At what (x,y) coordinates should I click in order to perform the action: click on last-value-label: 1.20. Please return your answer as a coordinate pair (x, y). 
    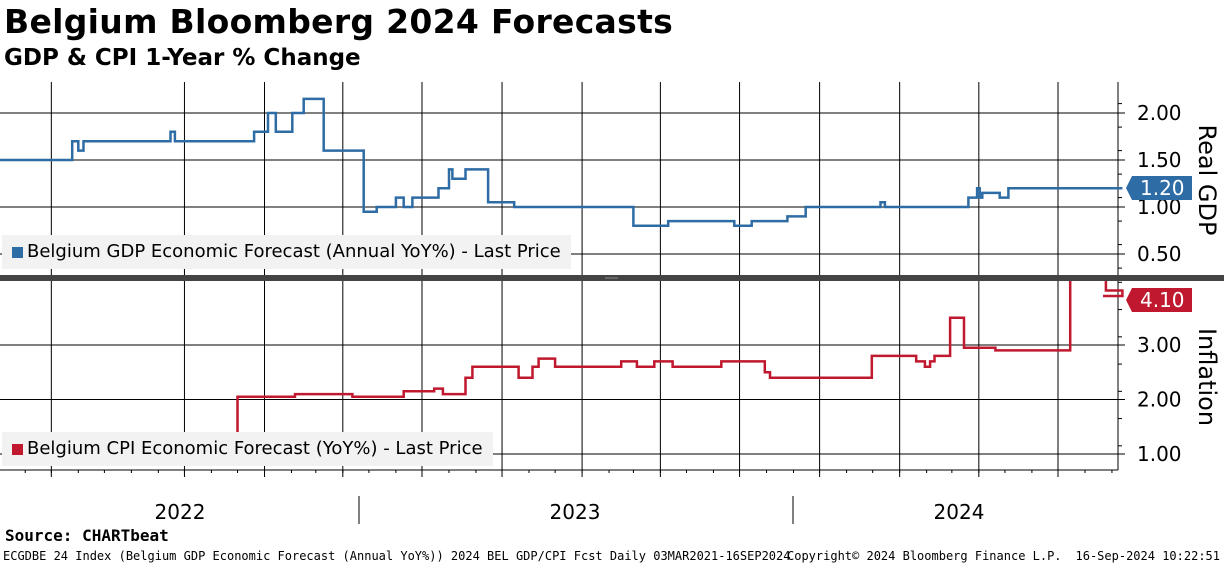
    Looking at the image, I should click on (1162, 188).